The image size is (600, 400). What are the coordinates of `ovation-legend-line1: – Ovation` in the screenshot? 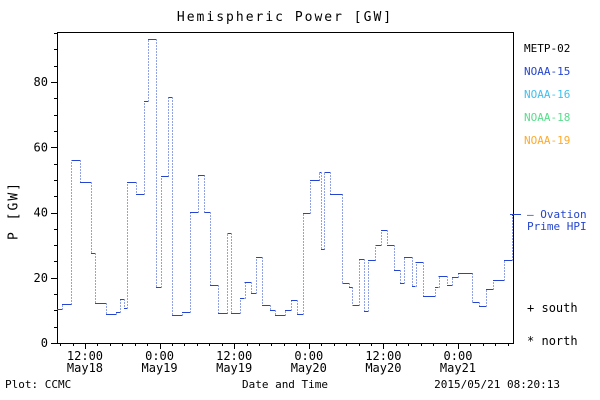 It's located at (557, 214).